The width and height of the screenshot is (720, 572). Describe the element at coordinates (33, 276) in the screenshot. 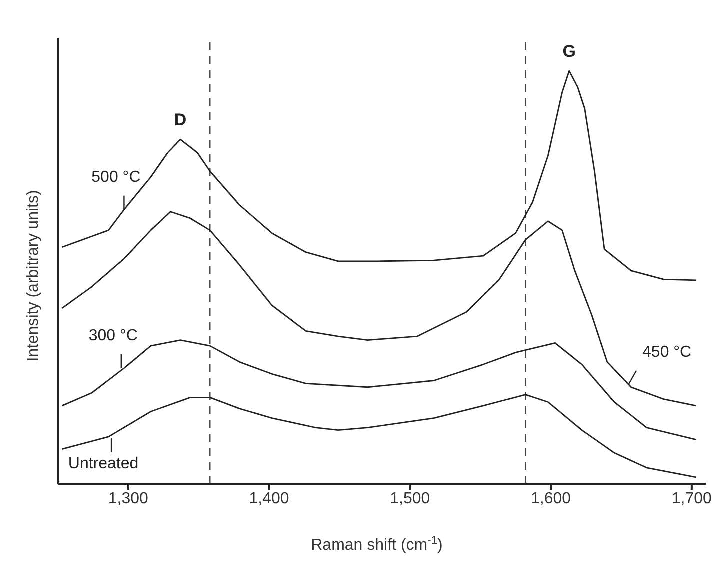

I see `y-axis-title: Intensity (arbitrary units)` at that location.